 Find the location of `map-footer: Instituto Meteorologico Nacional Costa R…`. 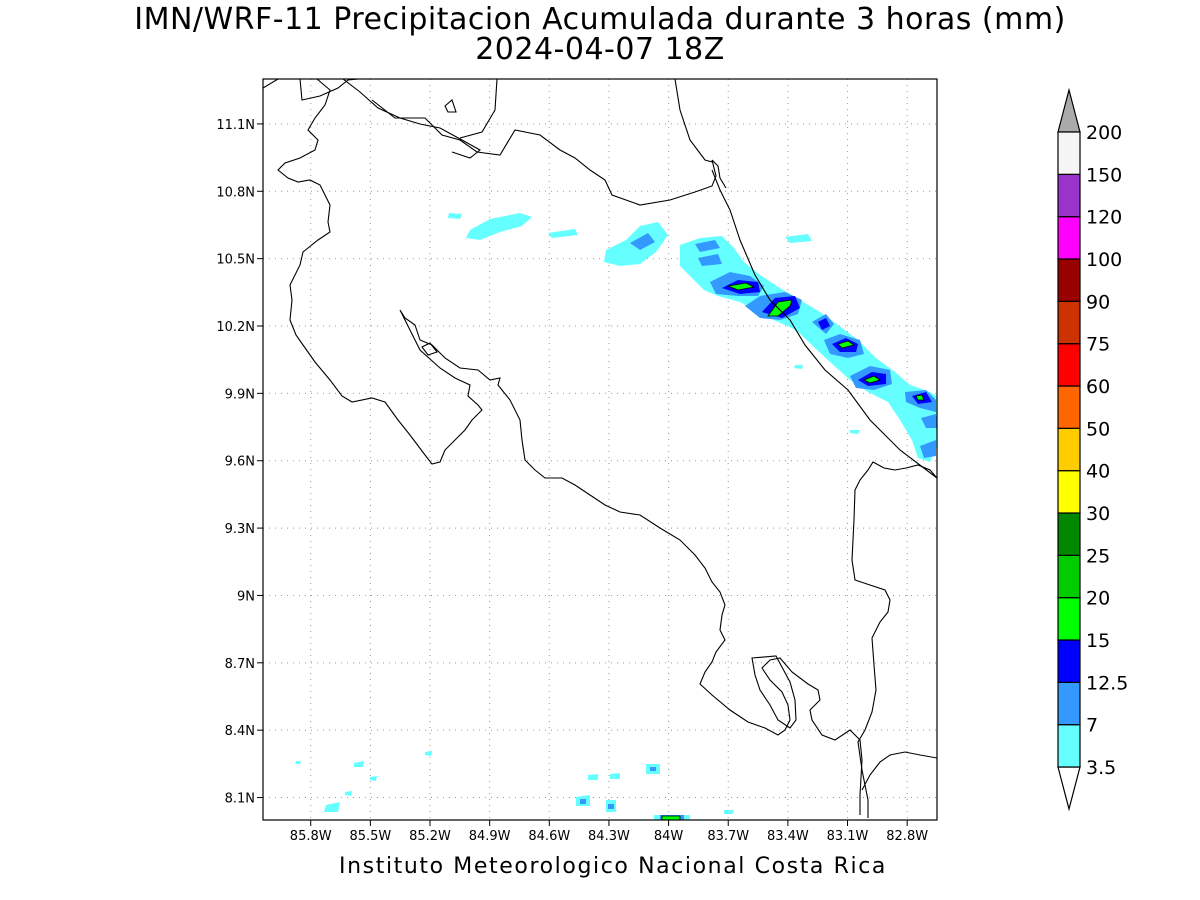

map-footer: Instituto Meteorologico Nacional Costa R… is located at coordinates (613, 866).